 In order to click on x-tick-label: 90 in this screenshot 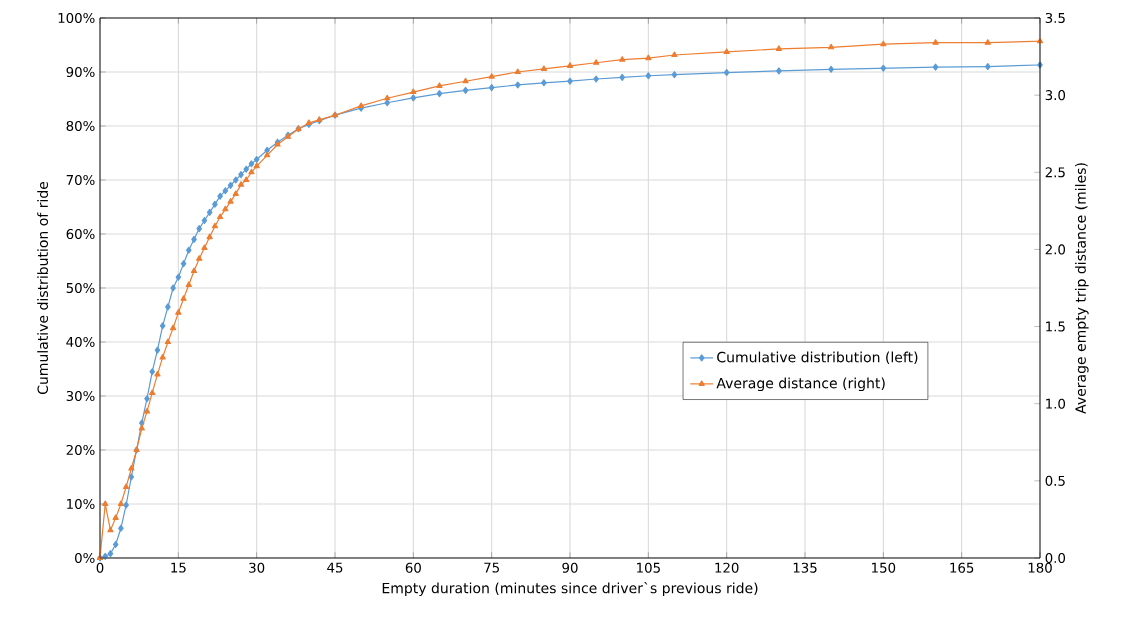, I will do `click(570, 567)`.